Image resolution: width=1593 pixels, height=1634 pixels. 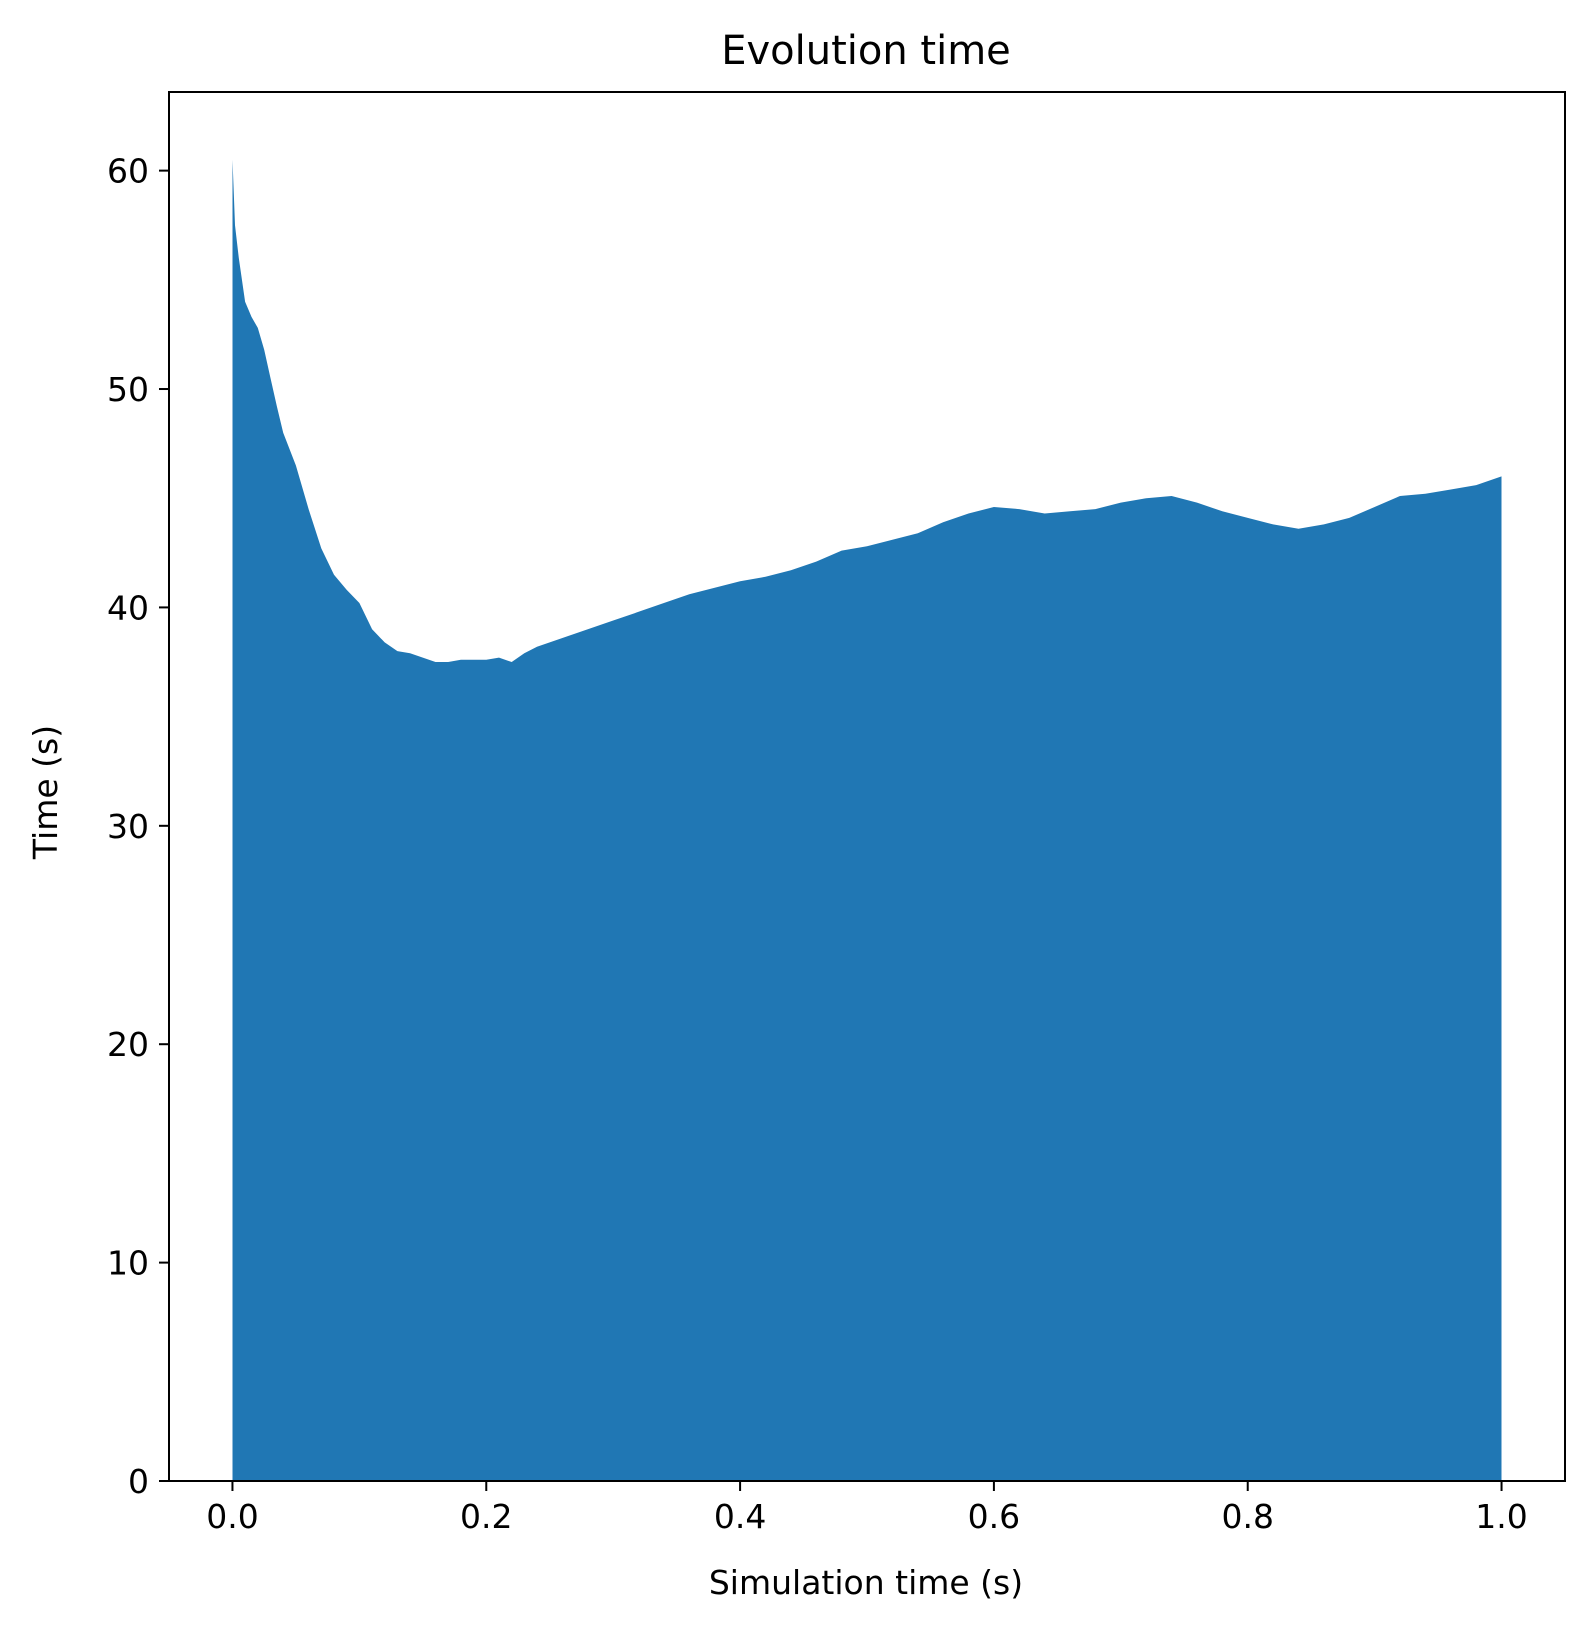 I want to click on y-tick-label: 0, so click(x=138, y=1481).